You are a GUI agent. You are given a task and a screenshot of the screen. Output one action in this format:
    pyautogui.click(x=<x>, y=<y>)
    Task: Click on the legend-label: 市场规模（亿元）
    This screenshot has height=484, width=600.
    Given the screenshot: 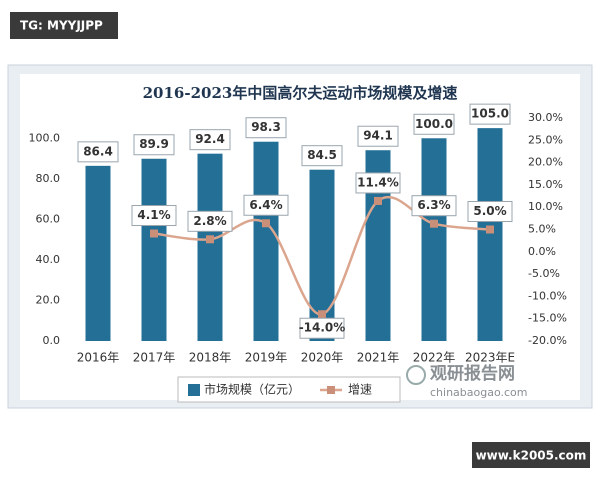 What is the action you would take?
    pyautogui.click(x=252, y=389)
    